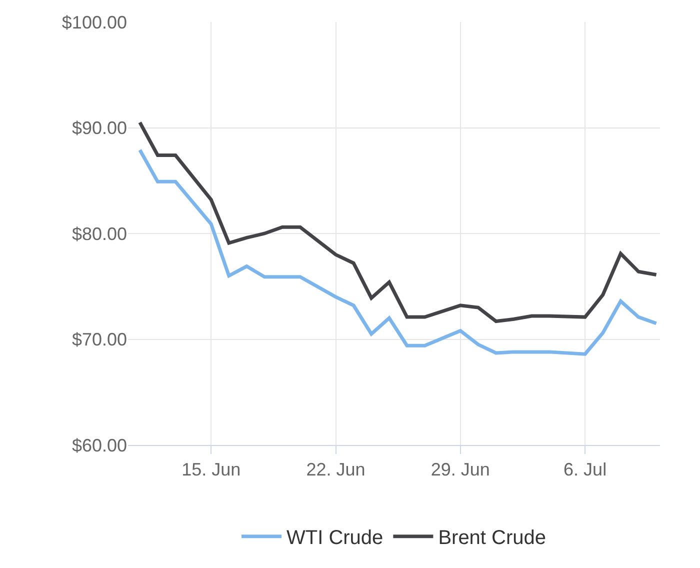 This screenshot has height=568, width=700. What do you see at coordinates (460, 470) in the screenshot?
I see `x-tick-label: 29. Jun` at bounding box center [460, 470].